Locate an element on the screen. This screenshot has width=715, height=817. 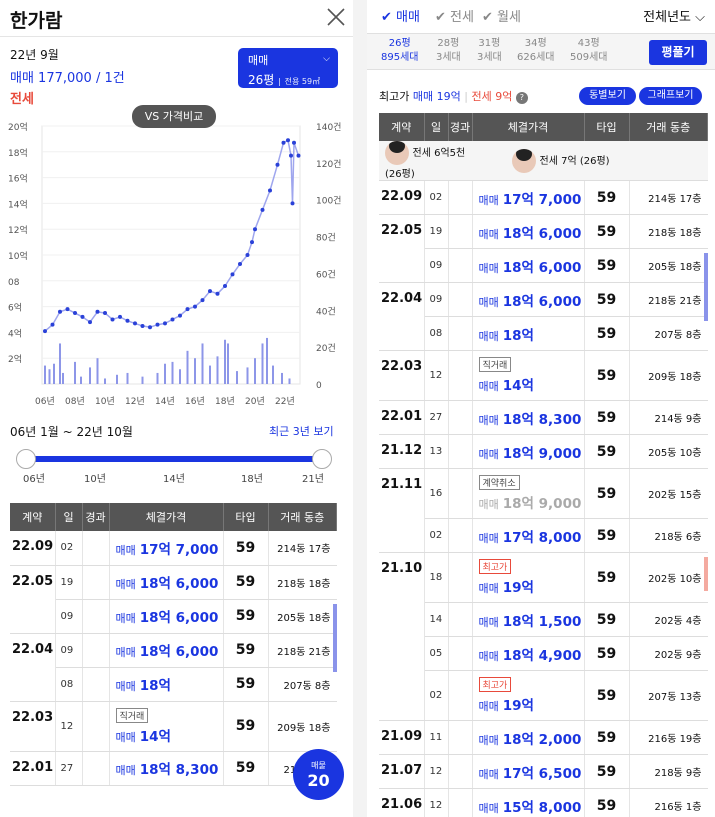
price-cell: 매매 18억 is located at coordinates (528, 333).